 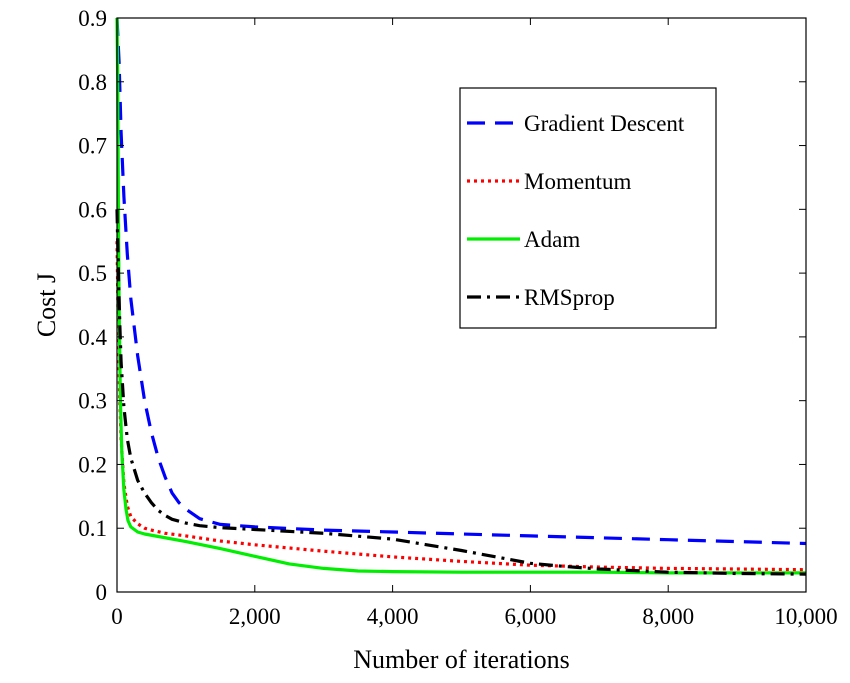 What do you see at coordinates (604, 123) in the screenshot?
I see `legend-label: Gradient Descent` at bounding box center [604, 123].